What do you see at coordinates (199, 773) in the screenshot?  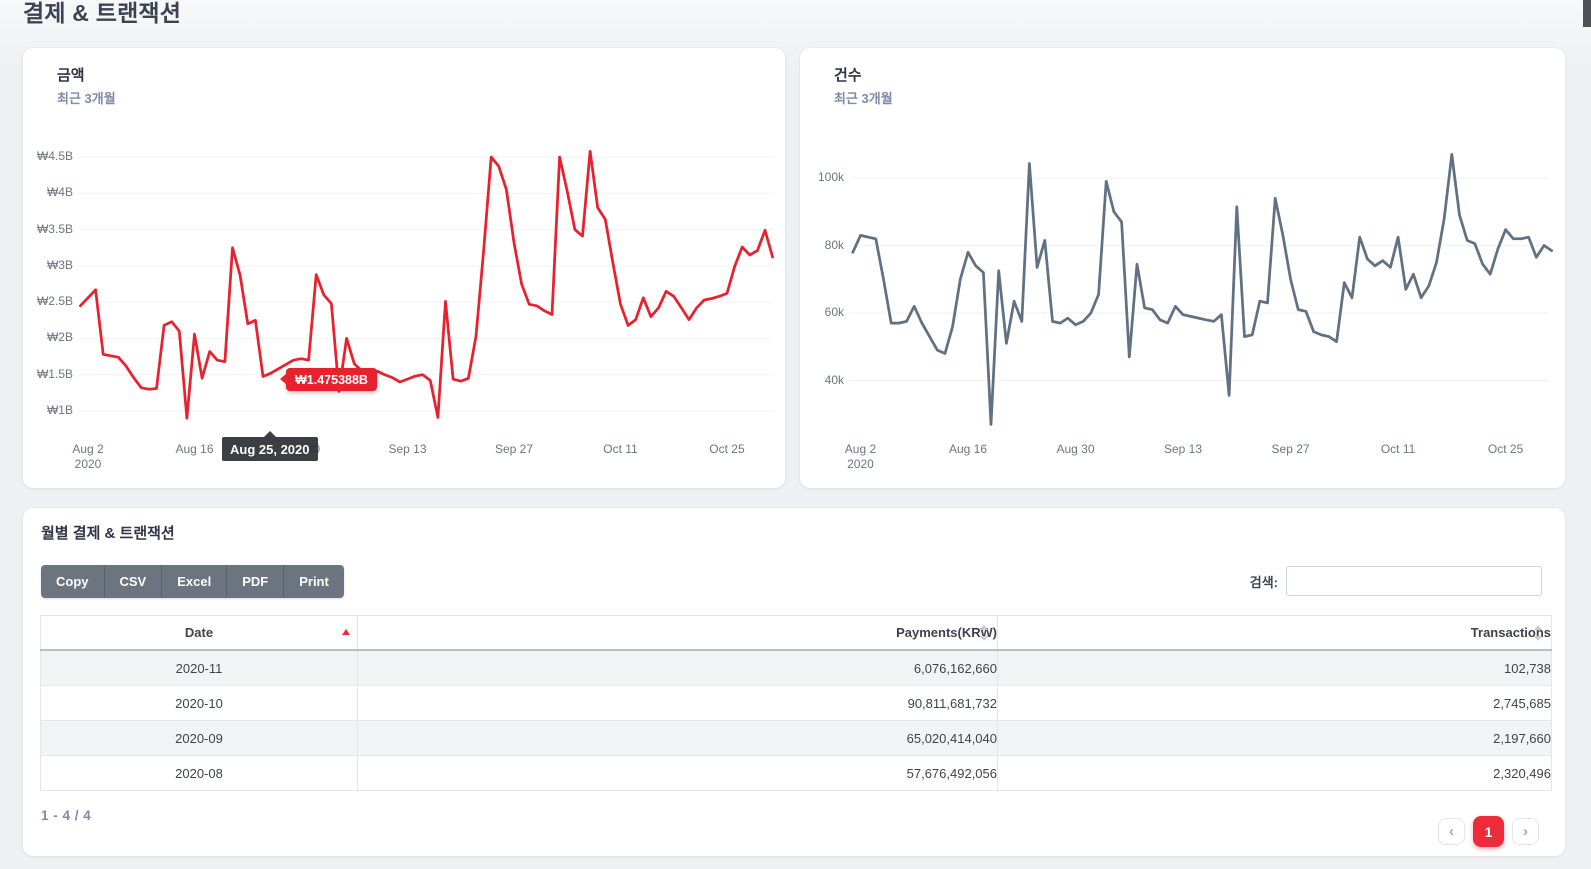 I see `cell-date: 2020-08` at bounding box center [199, 773].